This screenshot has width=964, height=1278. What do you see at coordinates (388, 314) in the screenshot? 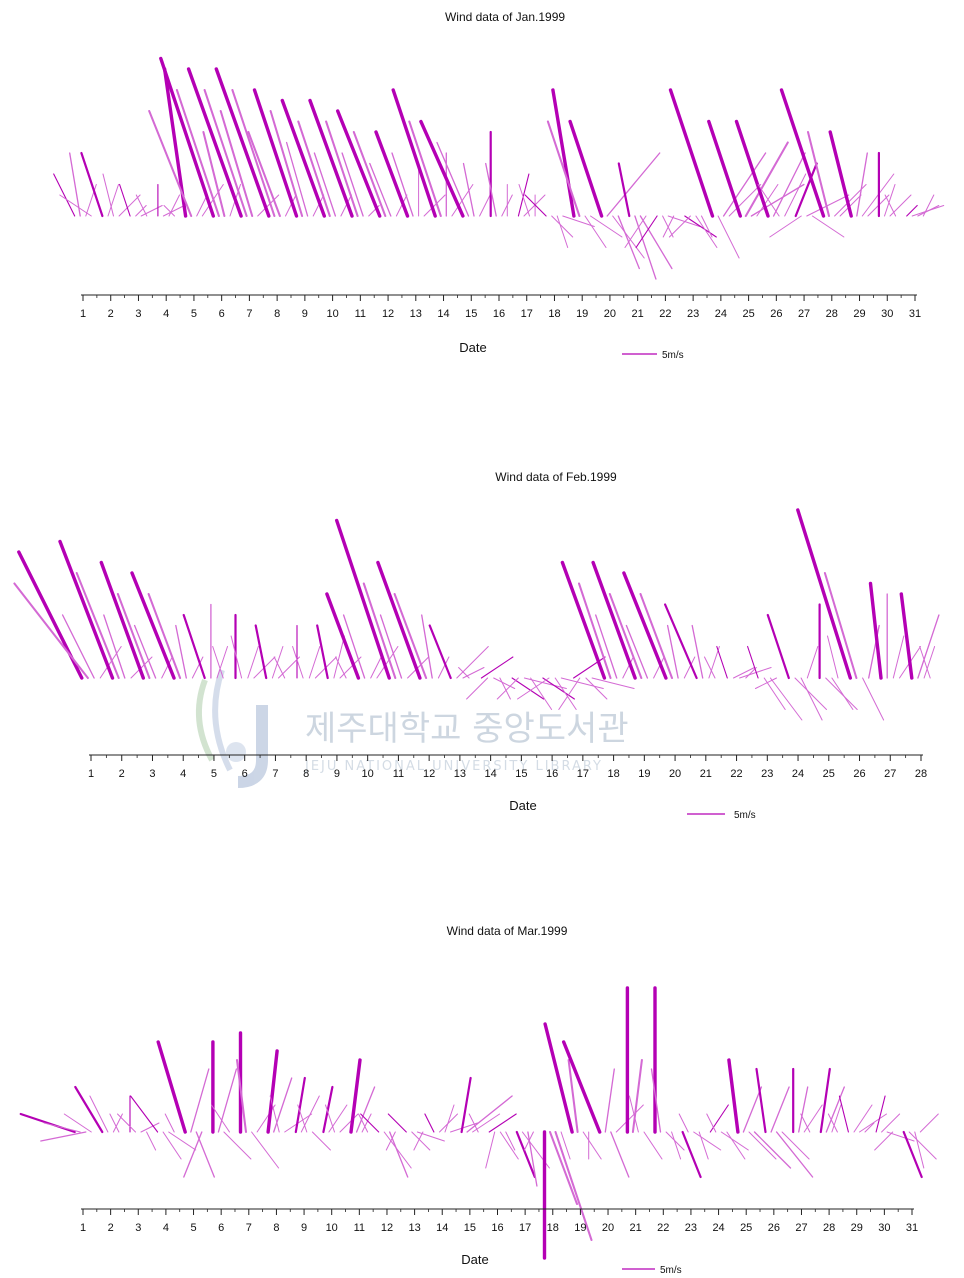
I see `x-tick-label: 12` at bounding box center [388, 314].